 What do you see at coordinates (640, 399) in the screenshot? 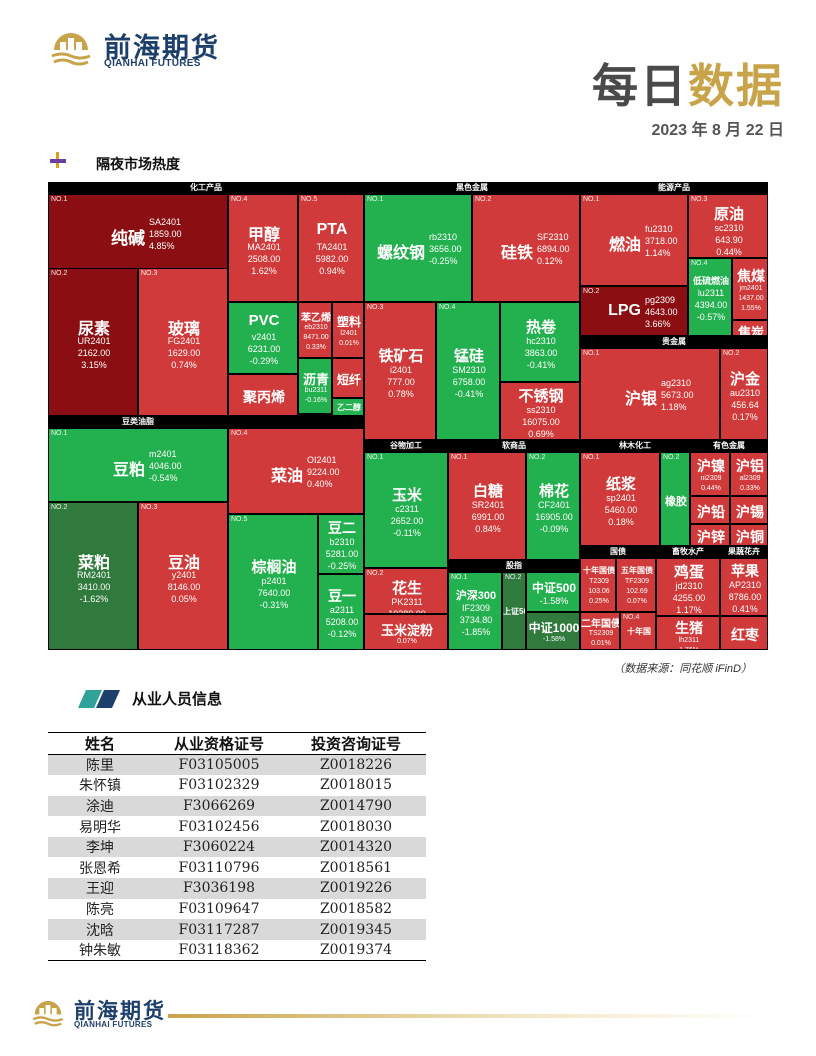
I see `cell-name: 沪银` at bounding box center [640, 399].